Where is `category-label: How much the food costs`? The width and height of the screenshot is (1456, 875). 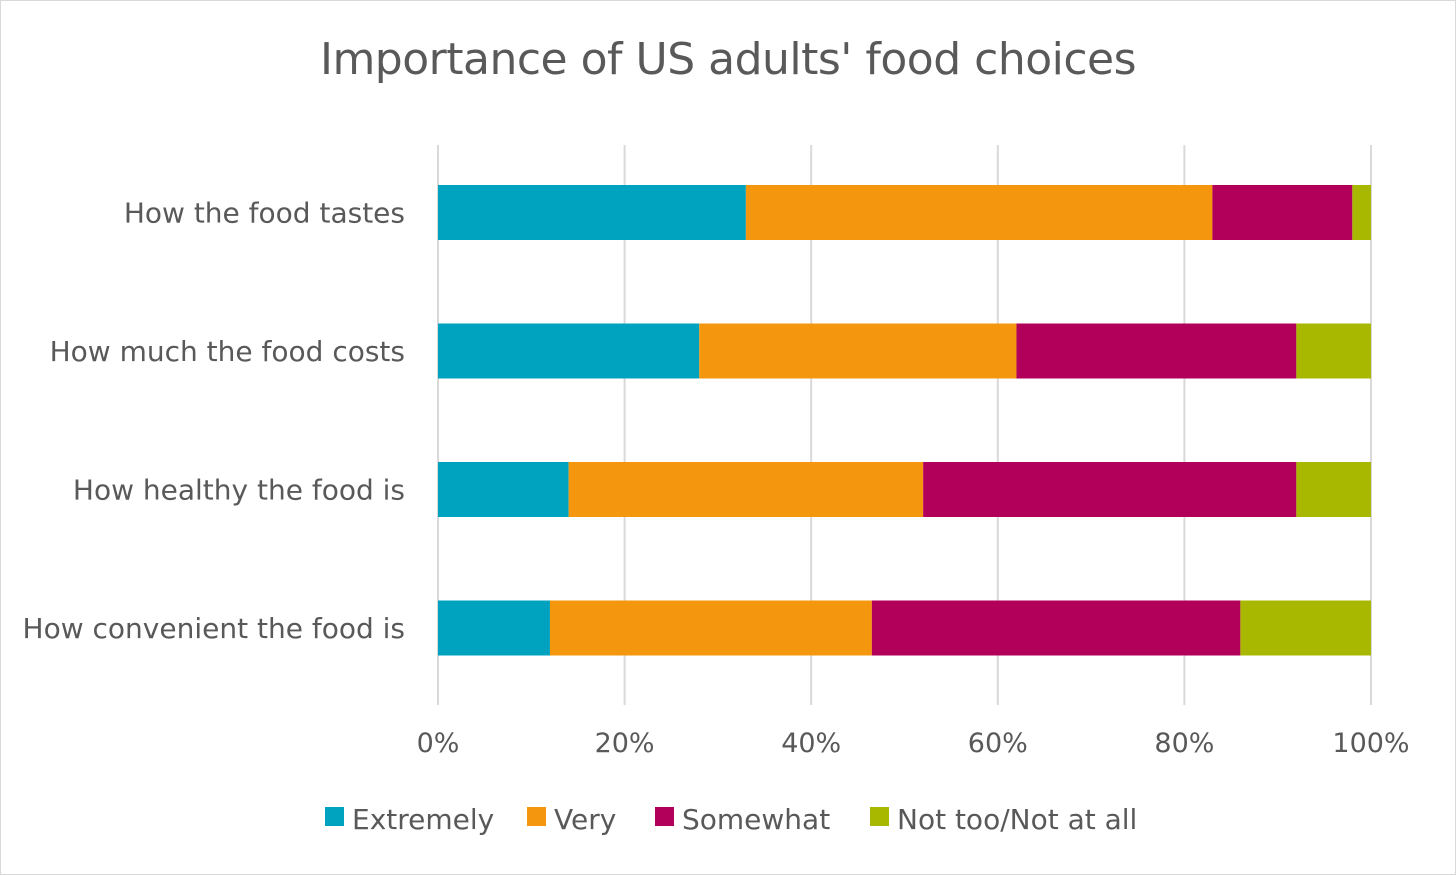
category-label: How much the food costs is located at coordinates (227, 351).